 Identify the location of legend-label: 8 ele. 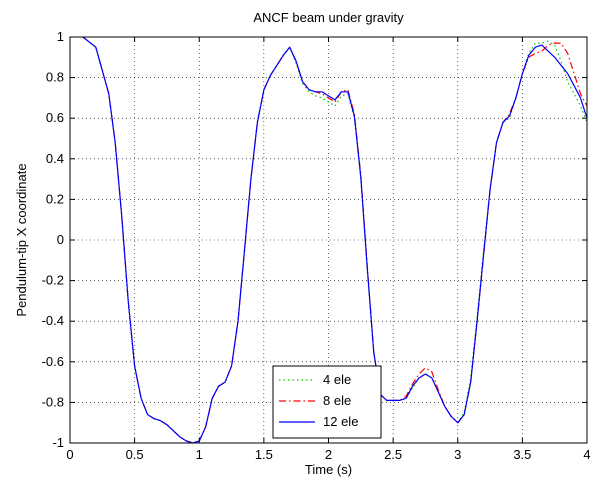
(337, 400).